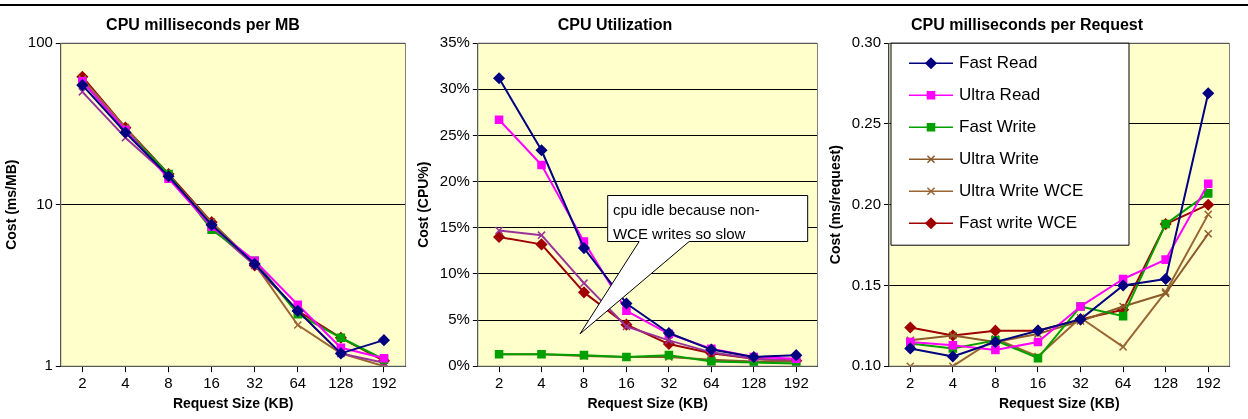  Describe the element at coordinates (1021, 190) in the screenshot. I see `legend-label: Ultra Write WCE` at that location.